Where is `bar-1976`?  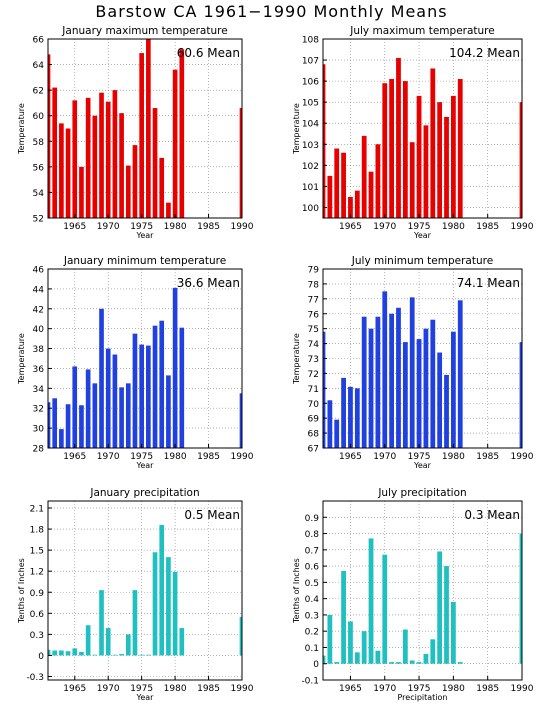 bar-1976 is located at coordinates (426, 388).